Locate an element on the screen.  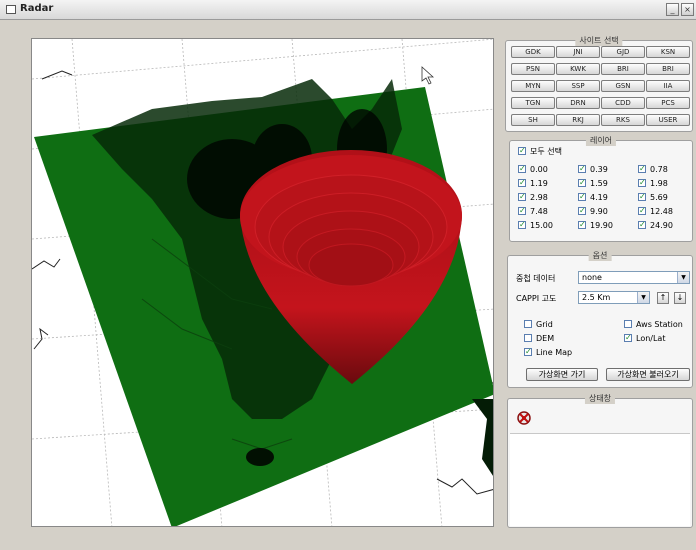
site-button-user: USER is located at coordinates (668, 120).